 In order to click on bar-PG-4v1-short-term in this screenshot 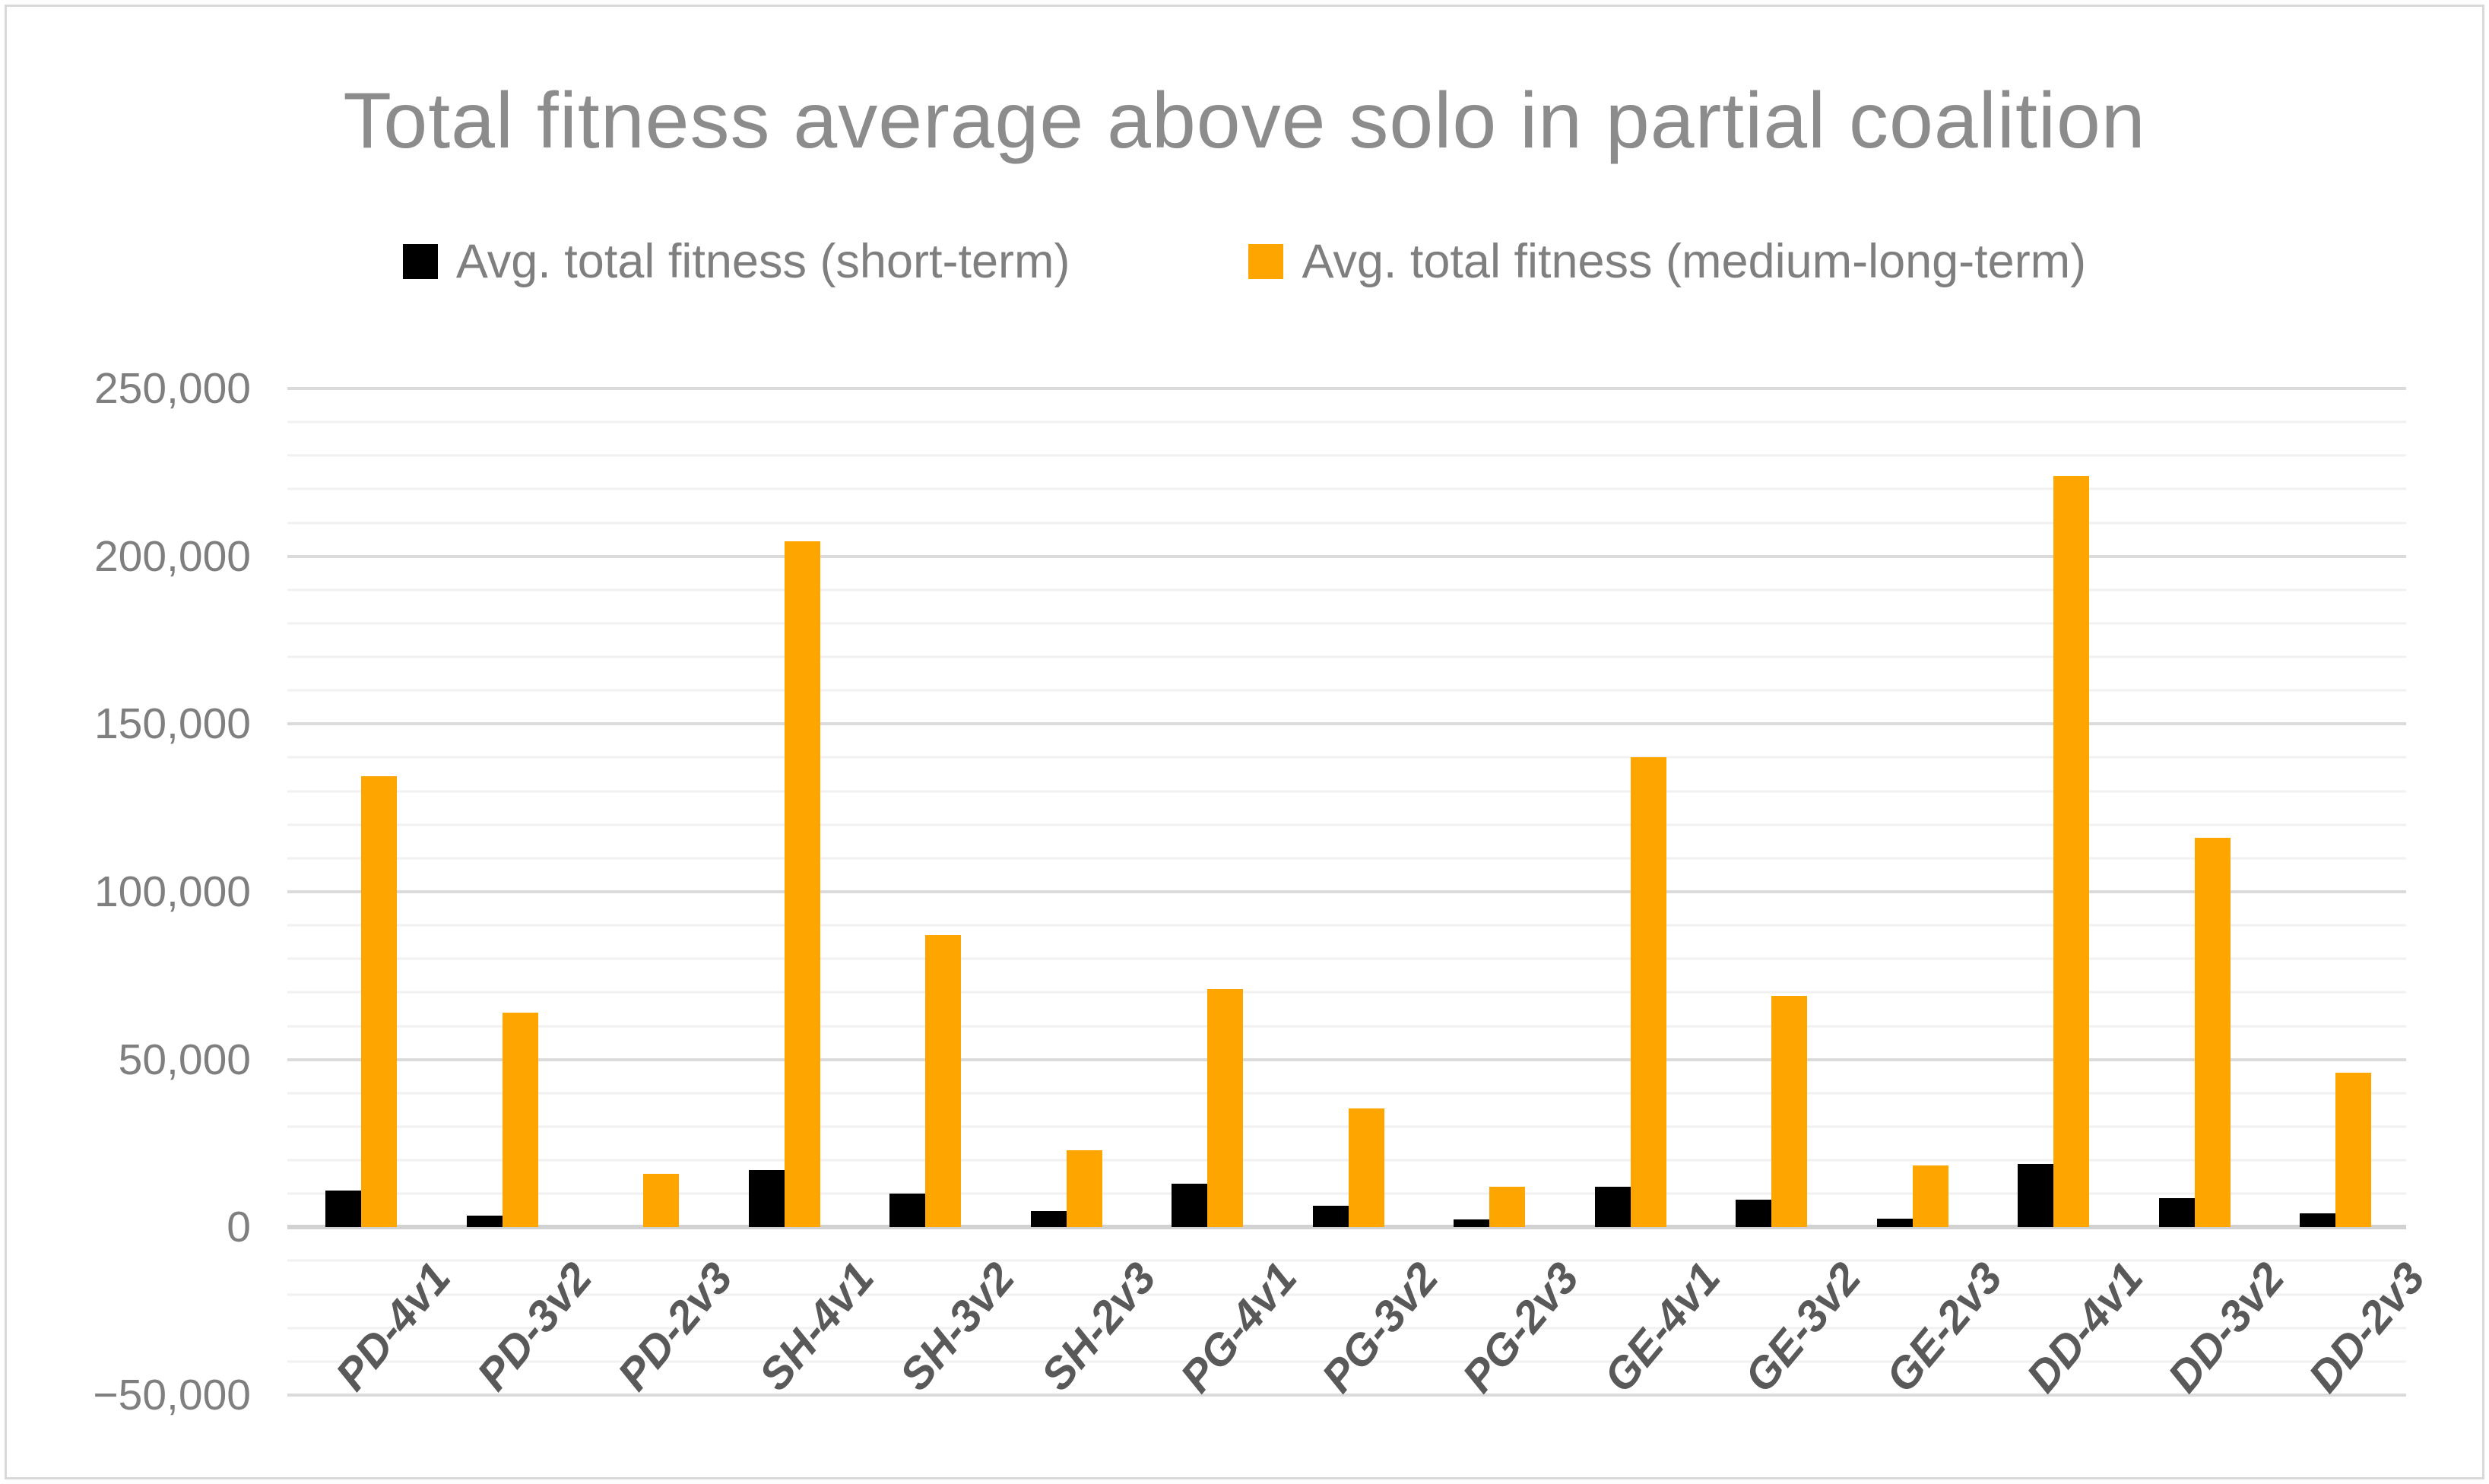, I will do `click(1190, 1205)`.